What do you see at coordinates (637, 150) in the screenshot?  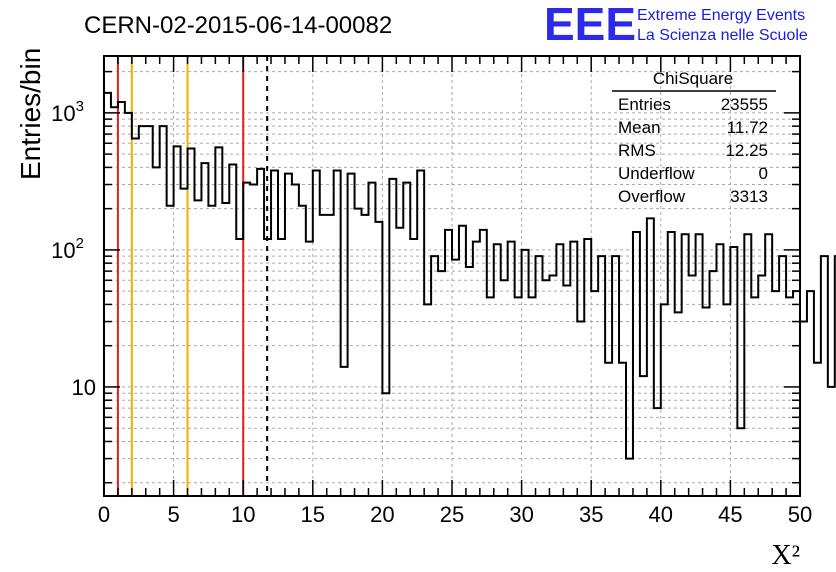 I see `stats-row-label: RMS` at bounding box center [637, 150].